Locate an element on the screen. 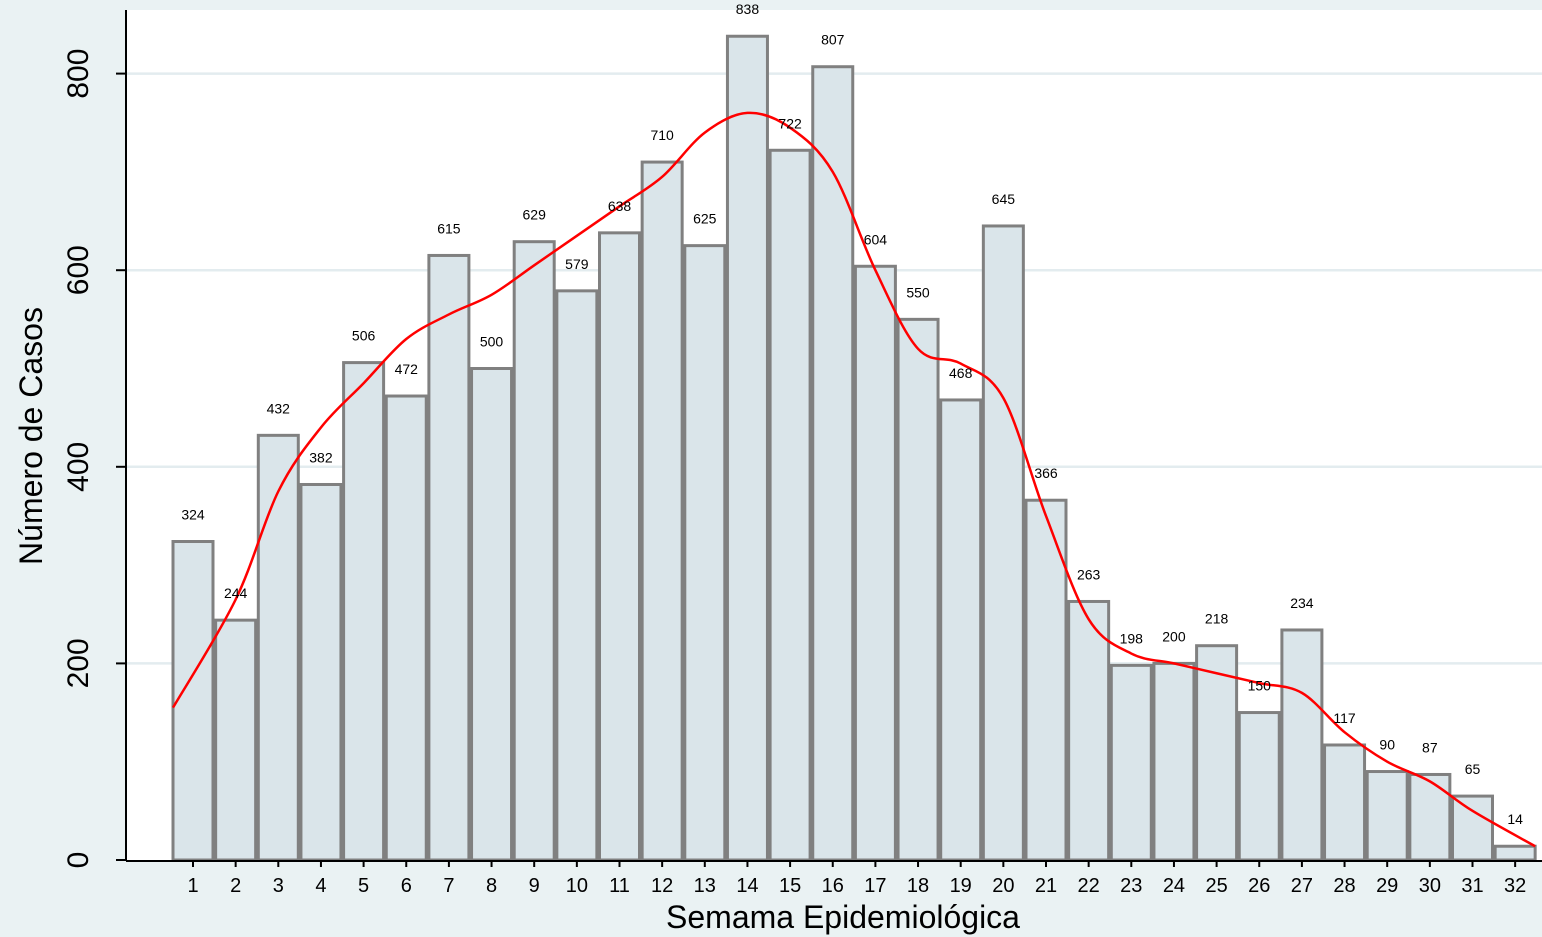 The width and height of the screenshot is (1542, 937). data-label: 90 is located at coordinates (1387, 745).